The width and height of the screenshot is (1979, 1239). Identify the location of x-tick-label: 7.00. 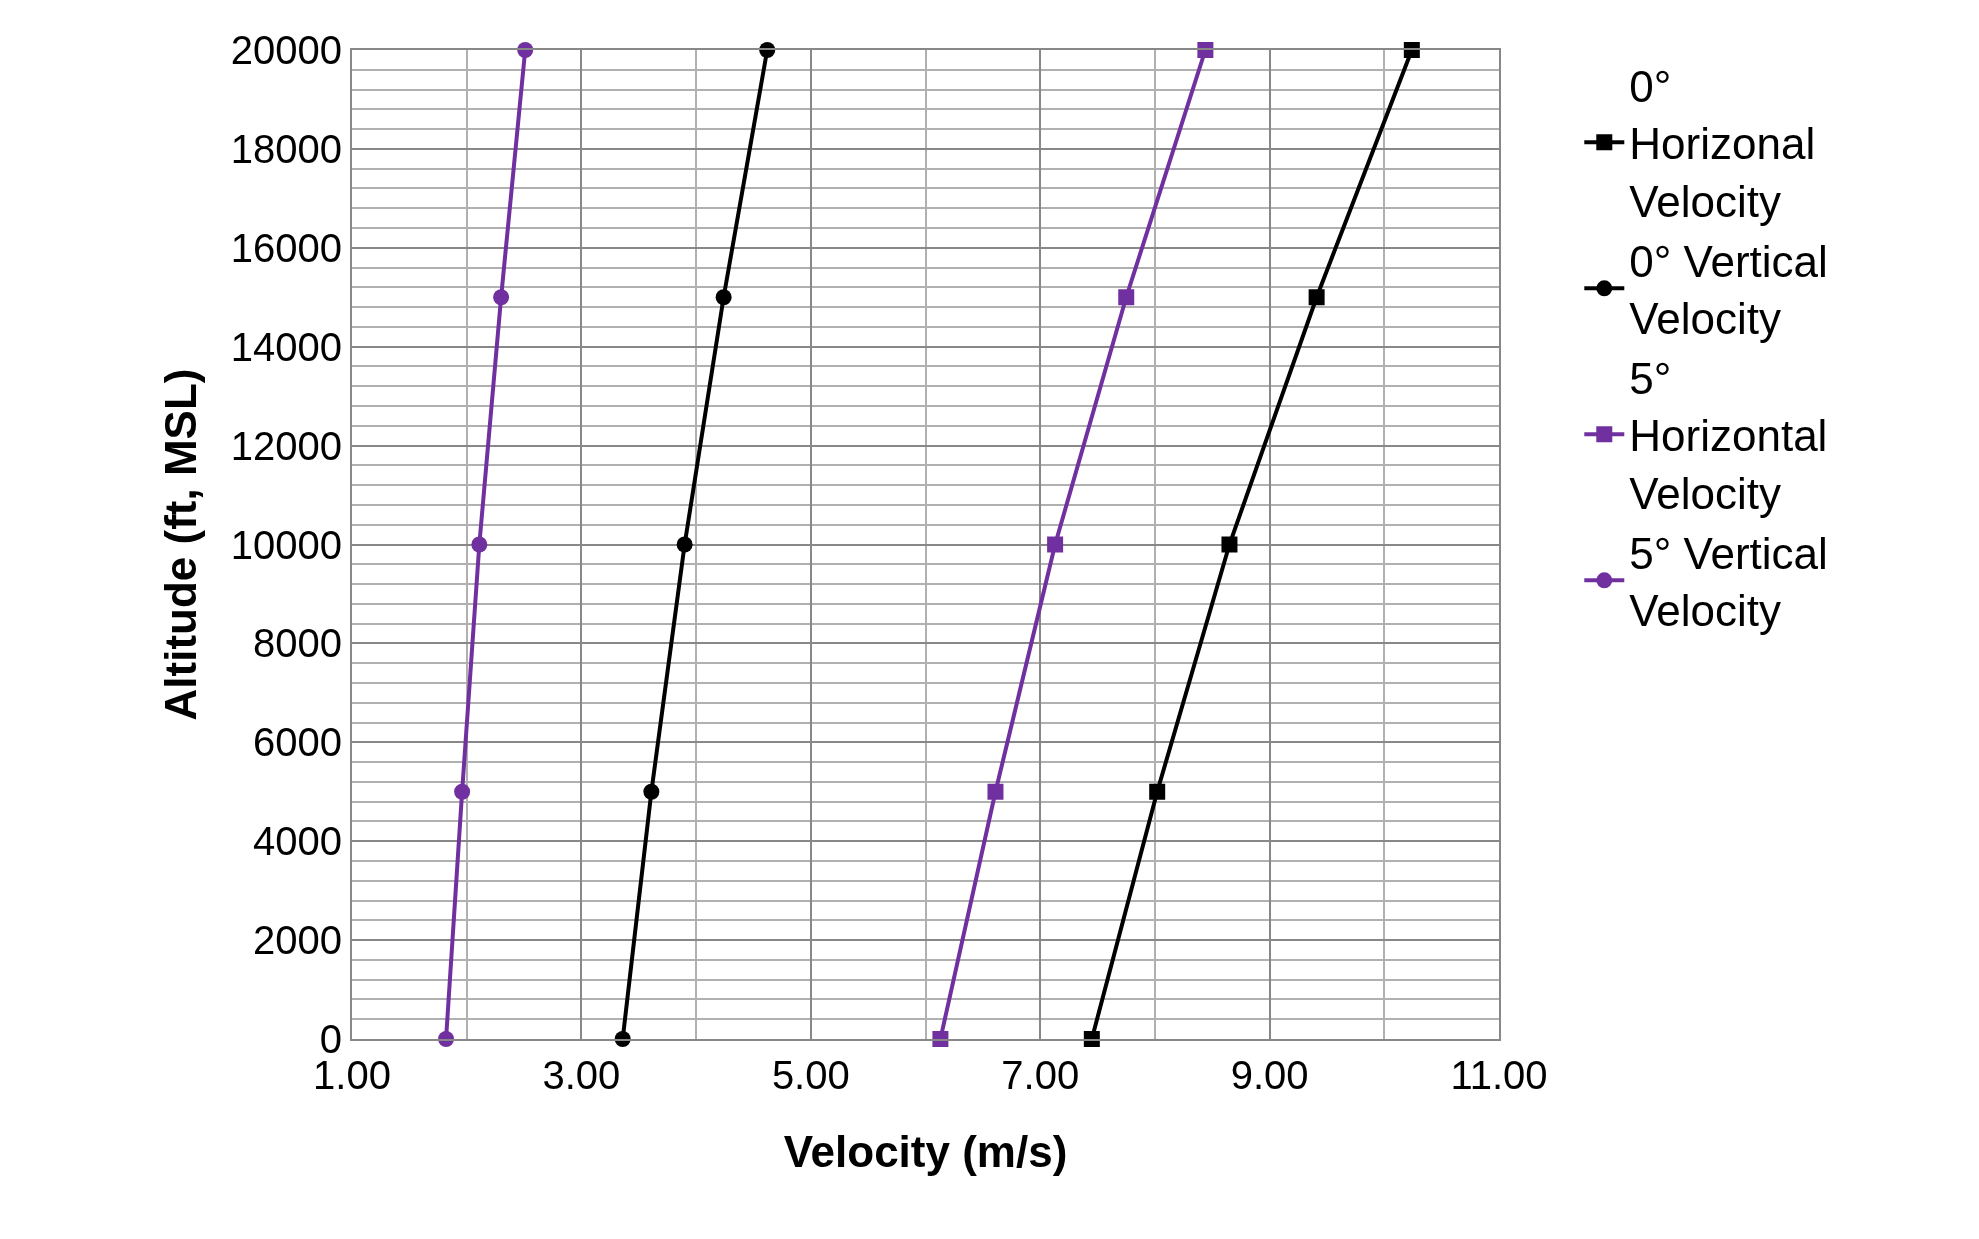
(1040, 1075).